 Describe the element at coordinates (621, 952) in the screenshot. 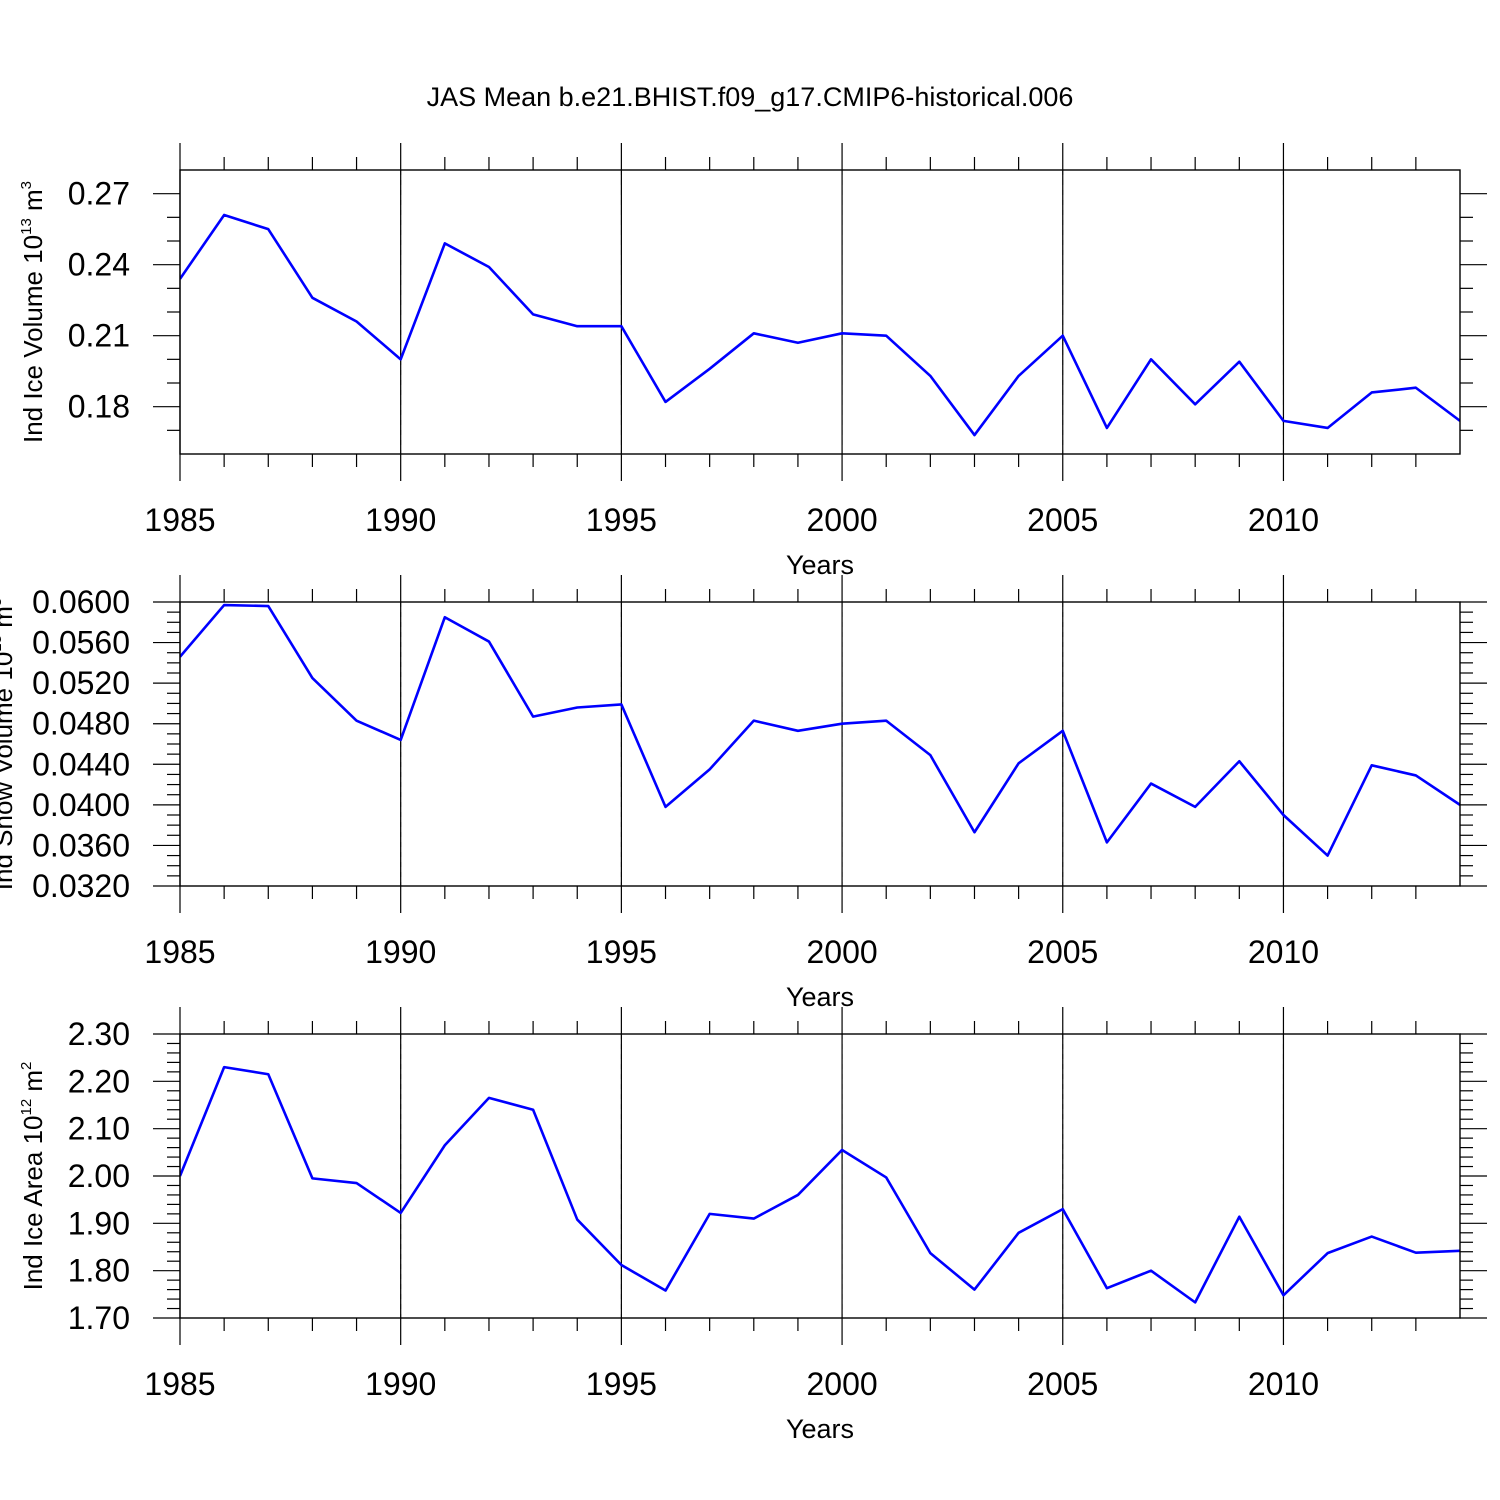

I see `snow-volume-x-tick-label: 1995` at that location.